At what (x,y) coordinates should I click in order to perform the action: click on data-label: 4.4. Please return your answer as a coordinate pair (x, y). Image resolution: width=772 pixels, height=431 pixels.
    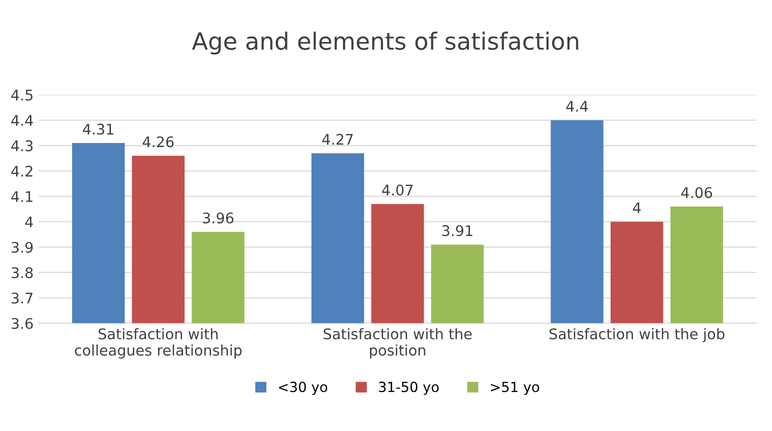
    Looking at the image, I should click on (577, 106).